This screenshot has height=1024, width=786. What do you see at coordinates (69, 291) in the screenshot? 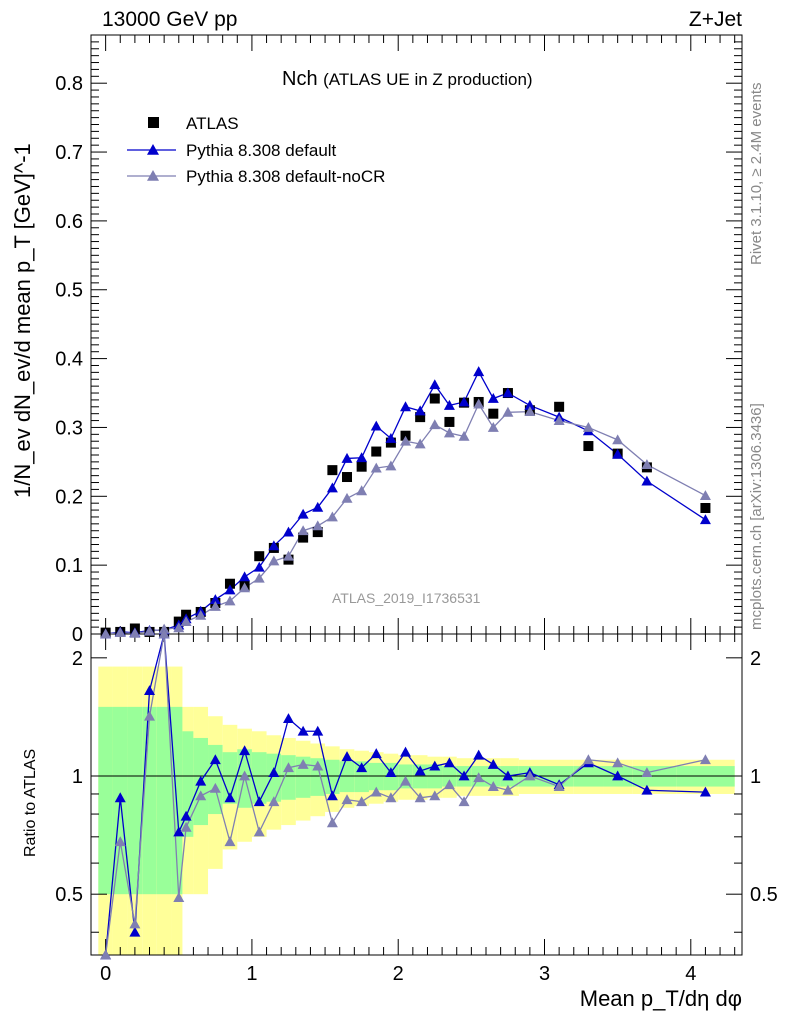
I see `y-tick-label: 0.5` at bounding box center [69, 291].